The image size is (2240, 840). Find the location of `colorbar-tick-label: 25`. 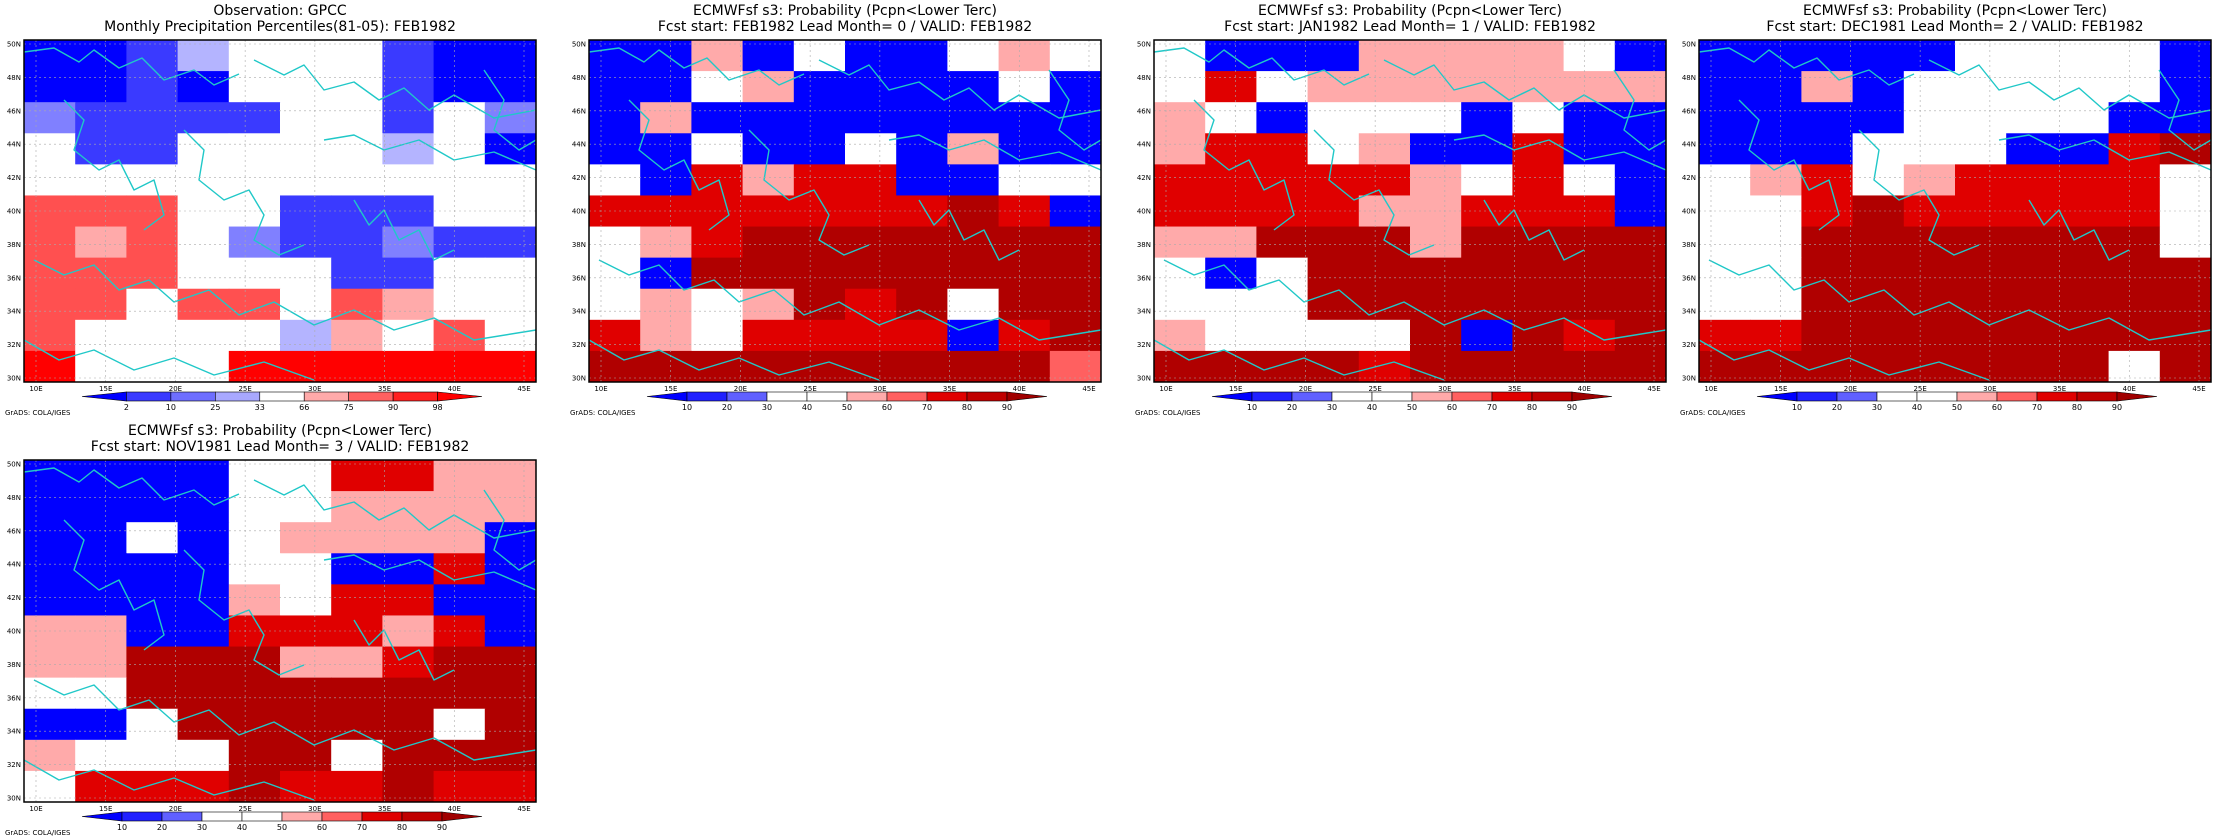

colorbar-tick-label: 25 is located at coordinates (215, 407).